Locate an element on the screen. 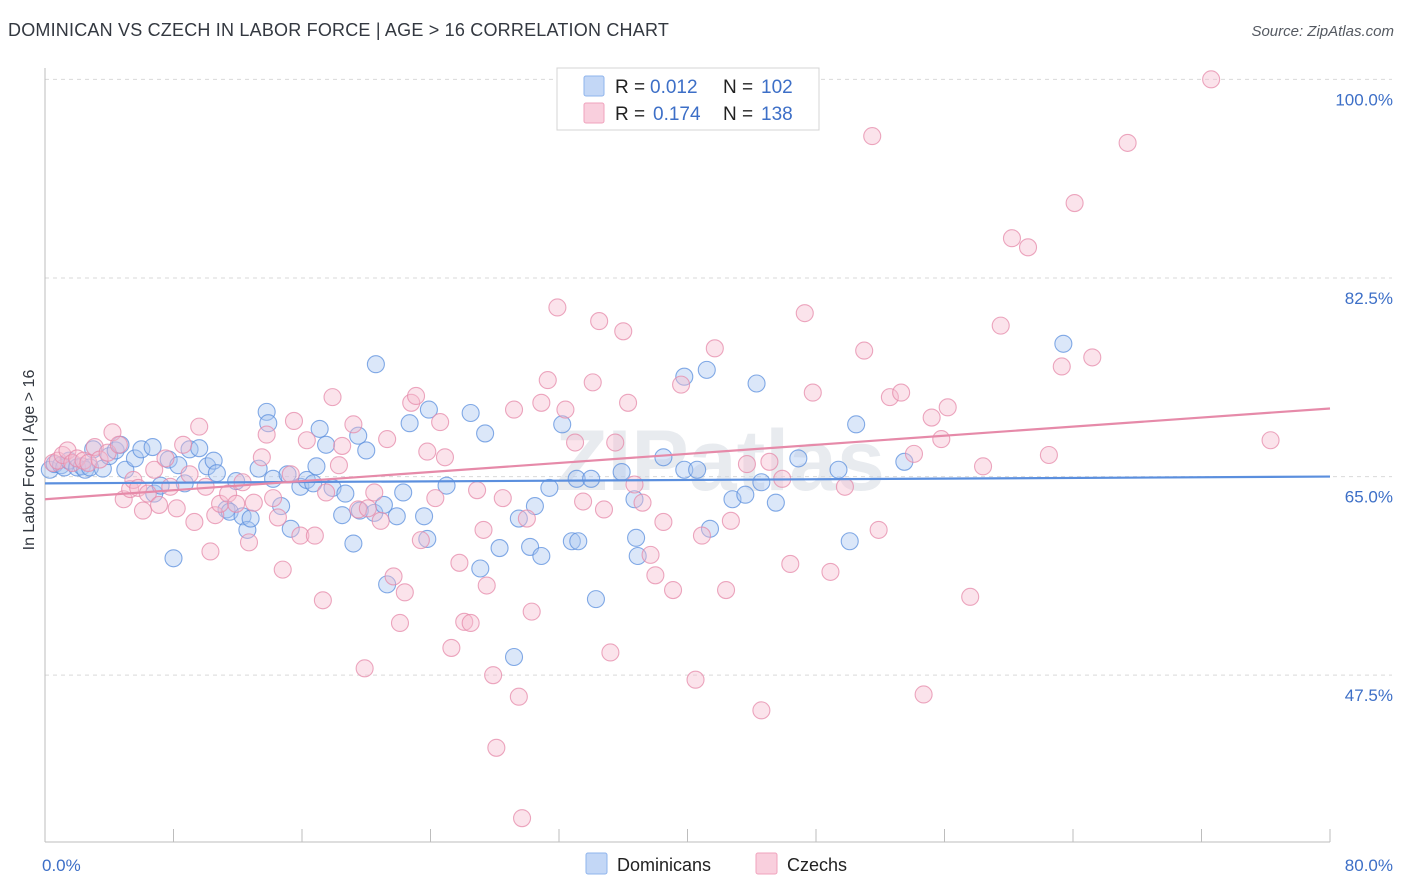 Image resolution: width=1406 pixels, height=892 pixels. legend-r-value-dominicans: 0.012 is located at coordinates (674, 87).